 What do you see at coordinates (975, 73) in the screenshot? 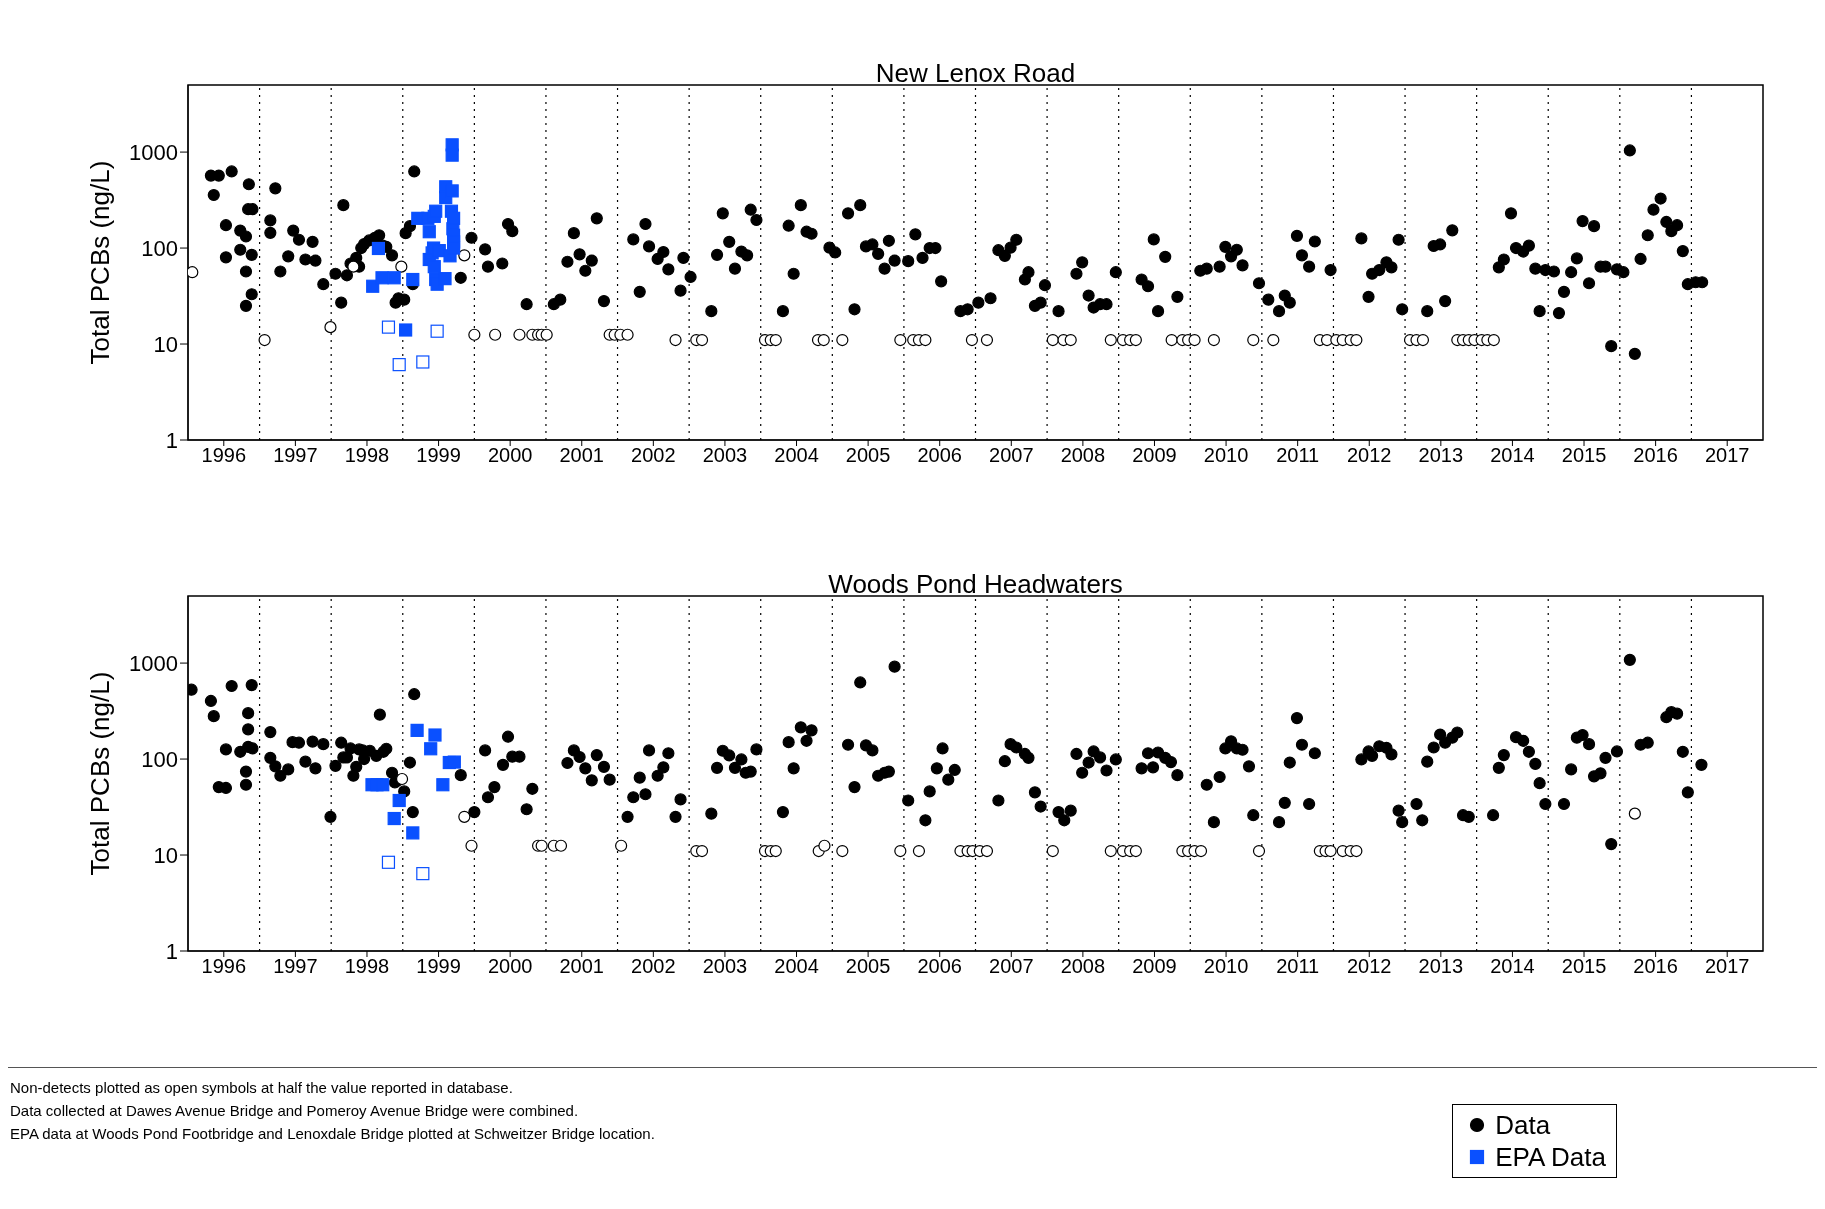
I see `chart-title: New Lenox Road` at bounding box center [975, 73].